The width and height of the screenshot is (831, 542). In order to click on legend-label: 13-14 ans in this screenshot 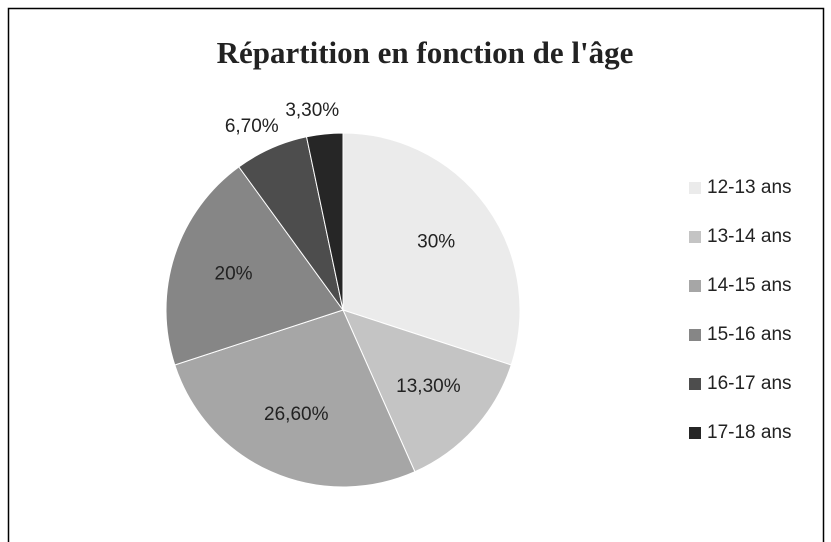, I will do `click(749, 236)`.